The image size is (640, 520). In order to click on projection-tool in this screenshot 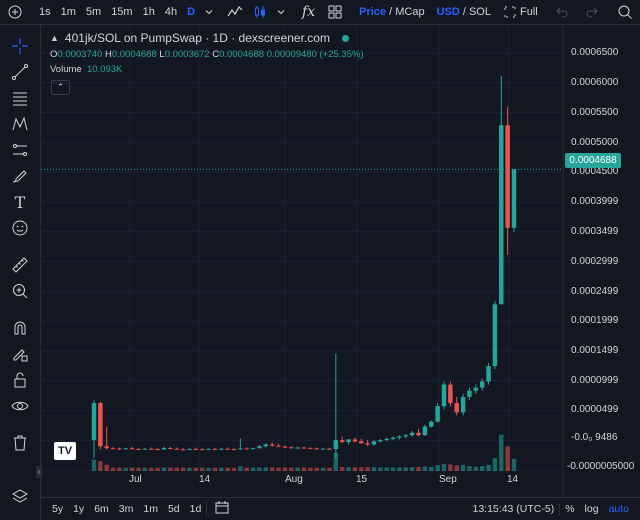, I will do `click(20, 150)`.